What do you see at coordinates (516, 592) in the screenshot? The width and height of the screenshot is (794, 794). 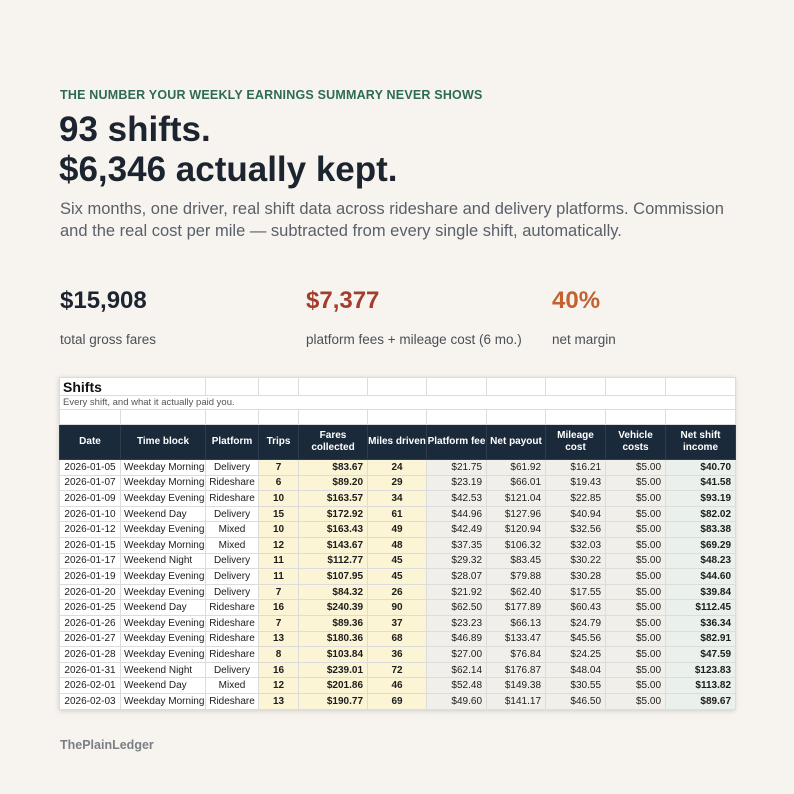 I see `net-payout-cell: $62.40` at bounding box center [516, 592].